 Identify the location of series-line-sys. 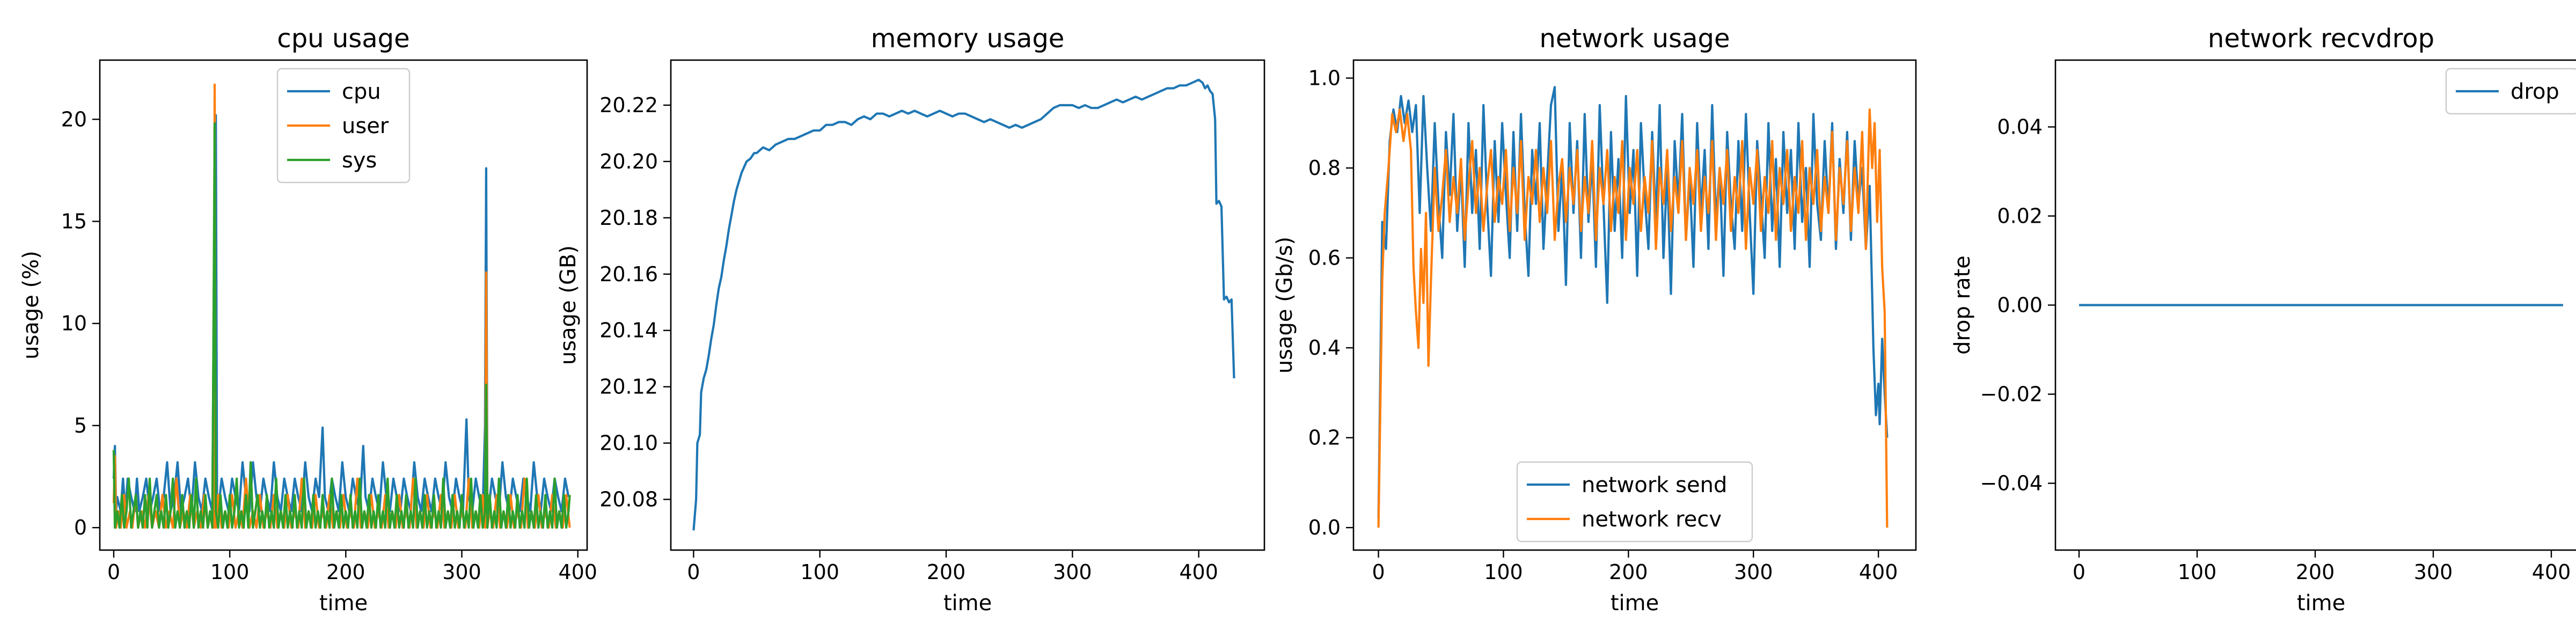
(341, 325).